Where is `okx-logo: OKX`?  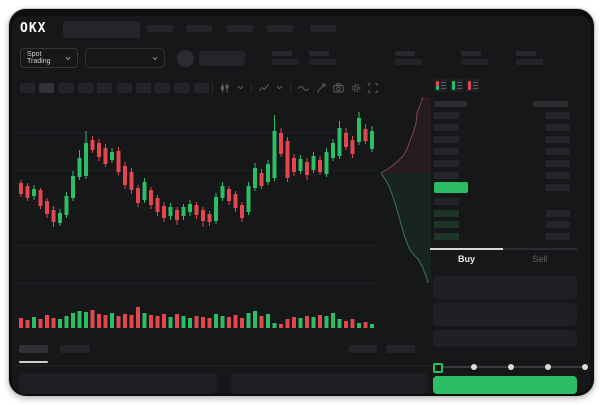
okx-logo: OKX is located at coordinates (33, 28).